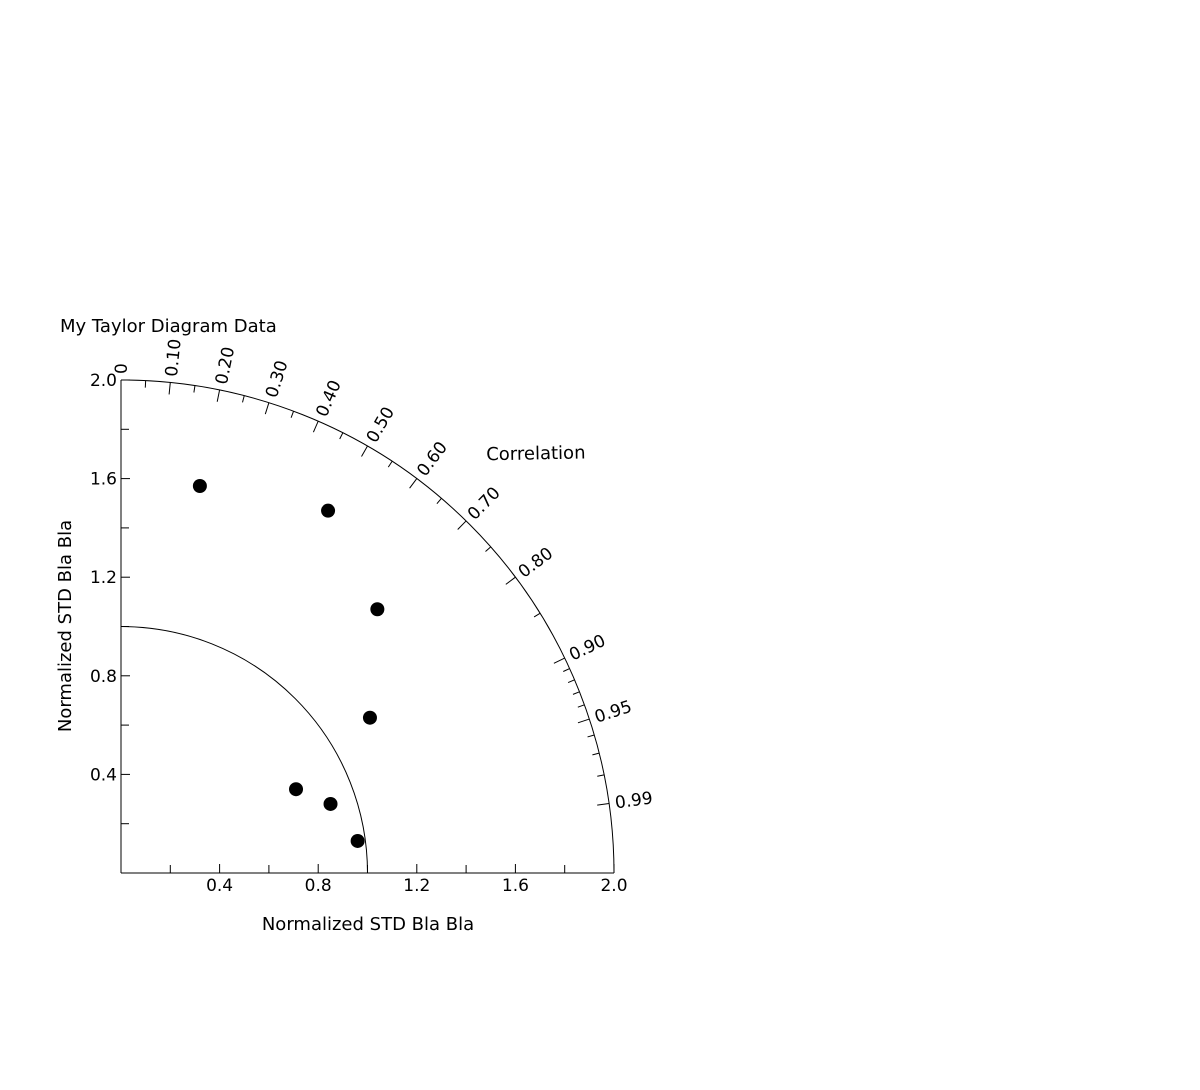 The width and height of the screenshot is (1200, 1090). I want to click on correlation-tick-label: 0.40, so click(328, 398).